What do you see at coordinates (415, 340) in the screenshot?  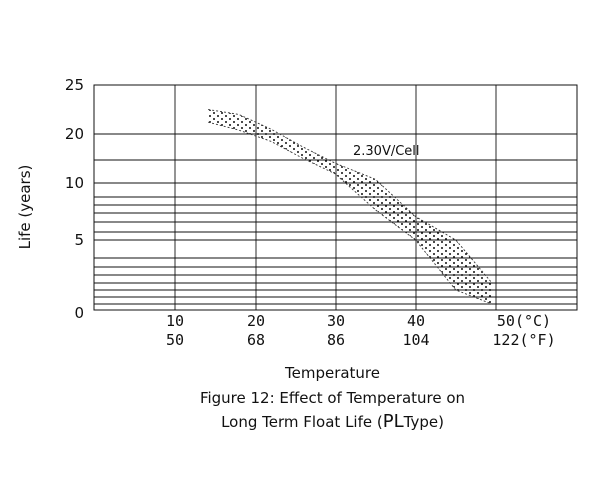 I see `x-tick-label-fahrenheit: 104` at bounding box center [415, 340].